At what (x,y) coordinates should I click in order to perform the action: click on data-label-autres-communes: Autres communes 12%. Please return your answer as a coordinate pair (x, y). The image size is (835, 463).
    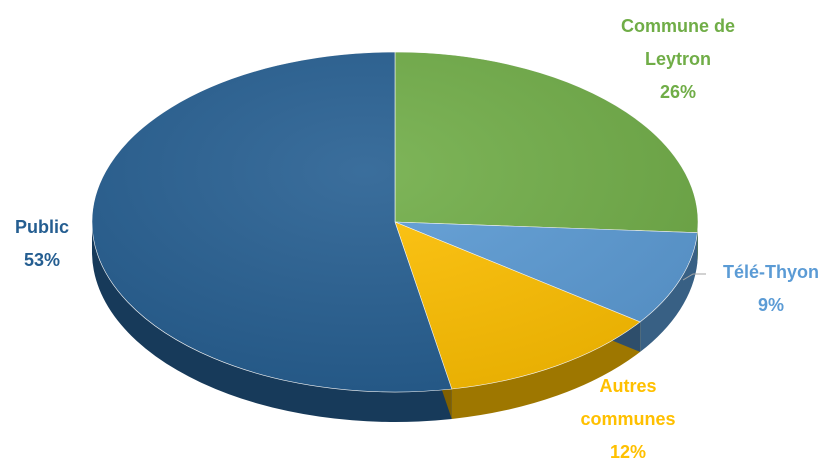
    Looking at the image, I should click on (627, 419).